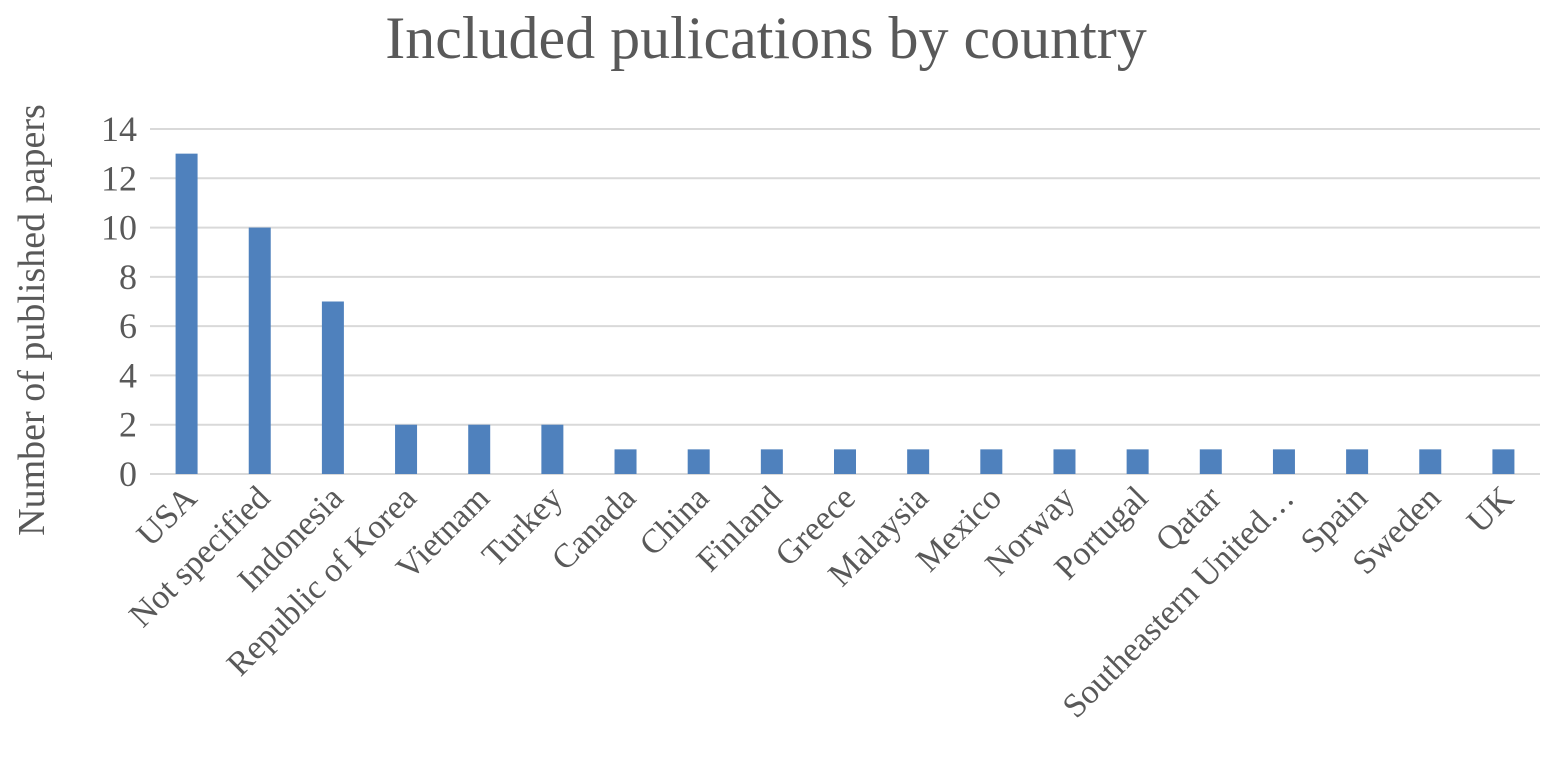  Describe the element at coordinates (765, 38) in the screenshot. I see `chart-title: Included pulications by country` at that location.